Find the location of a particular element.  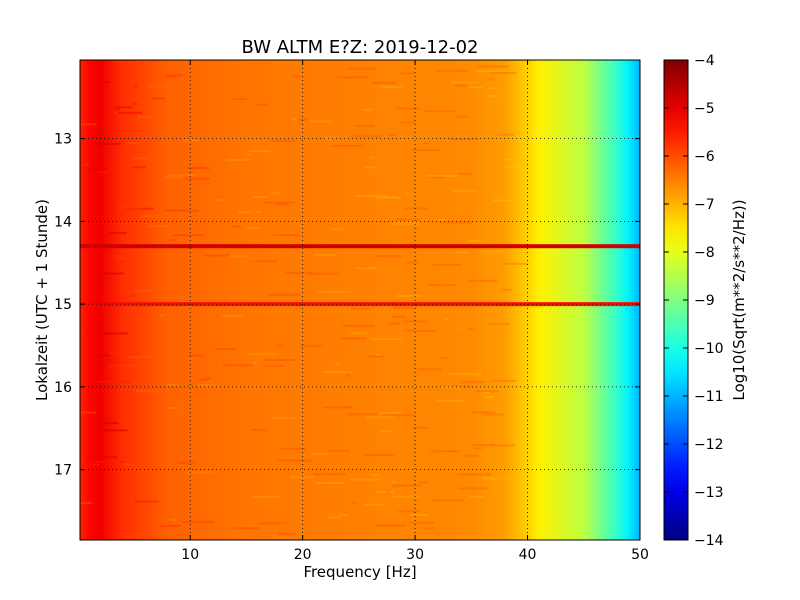

x-tick-label: 20 is located at coordinates (303, 555).